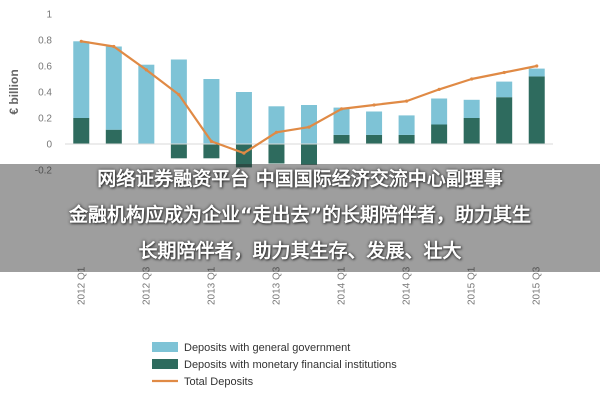  What do you see at coordinates (300, 215) in the screenshot?
I see `overlay-caption-line-2: 金融机构应成为企业“走出去”的长期陪伴者，助力其生` at bounding box center [300, 215].